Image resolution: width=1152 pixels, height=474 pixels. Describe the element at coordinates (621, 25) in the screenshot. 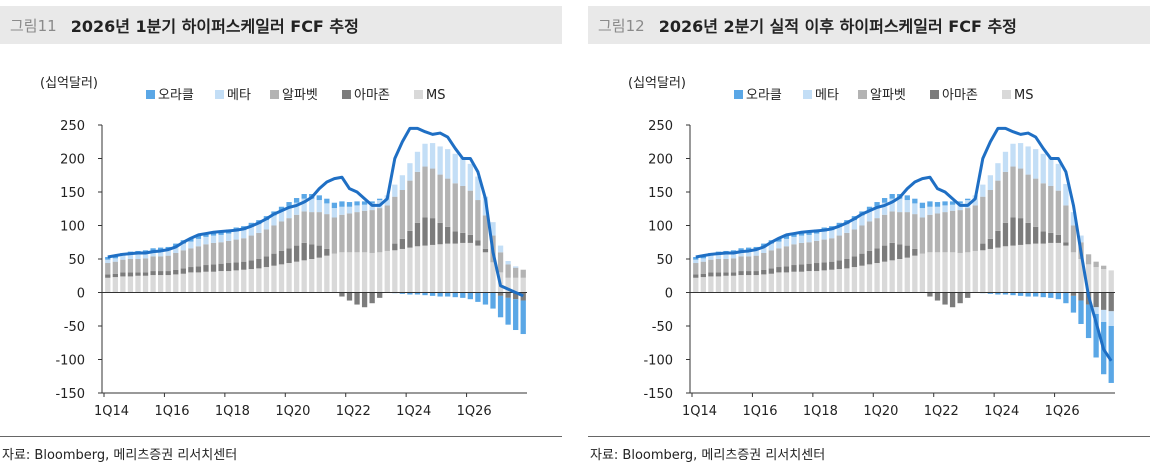

I see `figure-number: 그림12` at that location.